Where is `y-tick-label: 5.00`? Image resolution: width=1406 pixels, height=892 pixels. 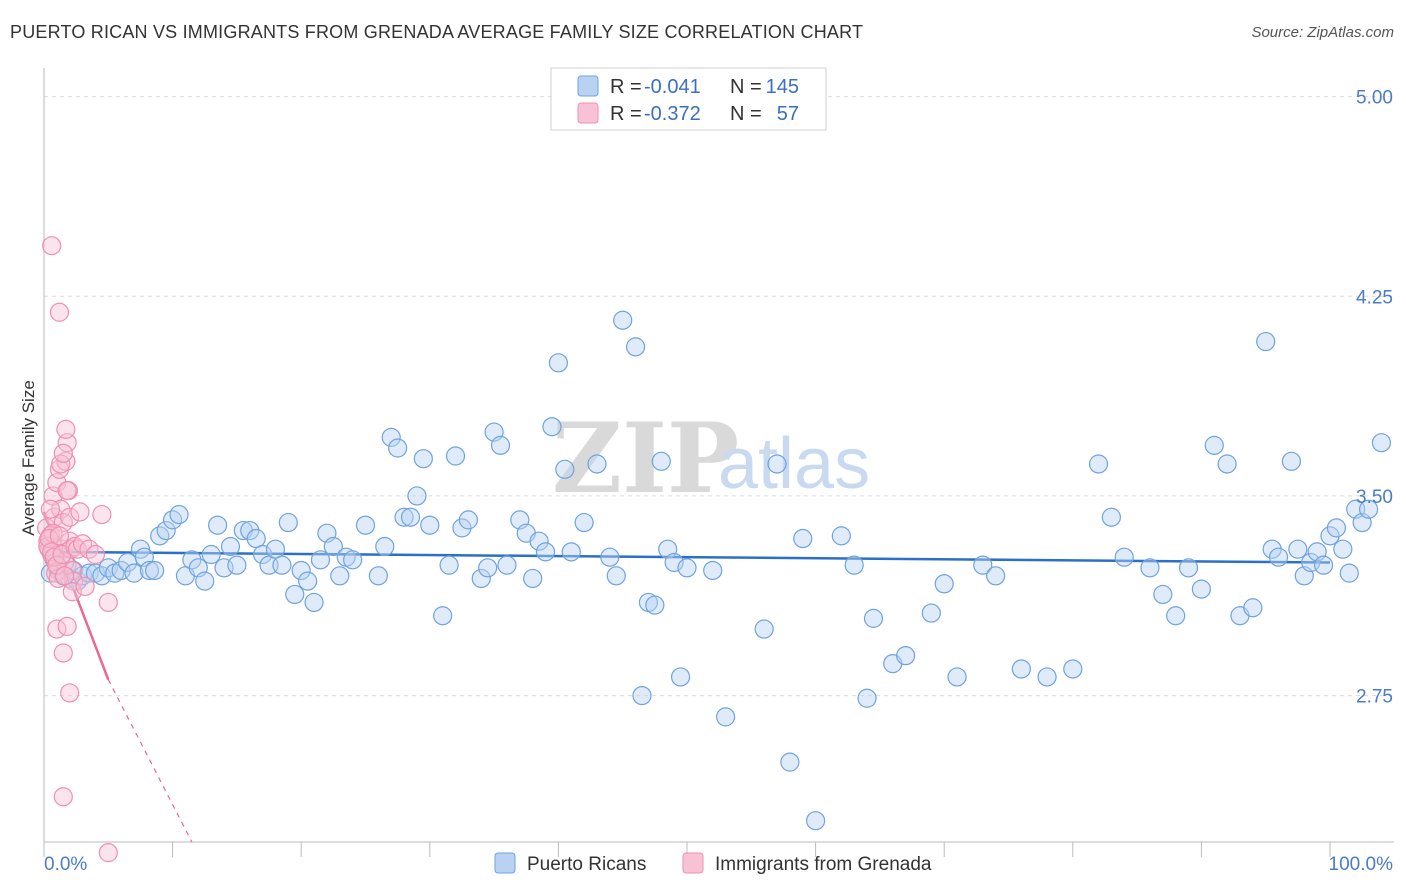 y-tick-label: 5.00 is located at coordinates (1374, 98).